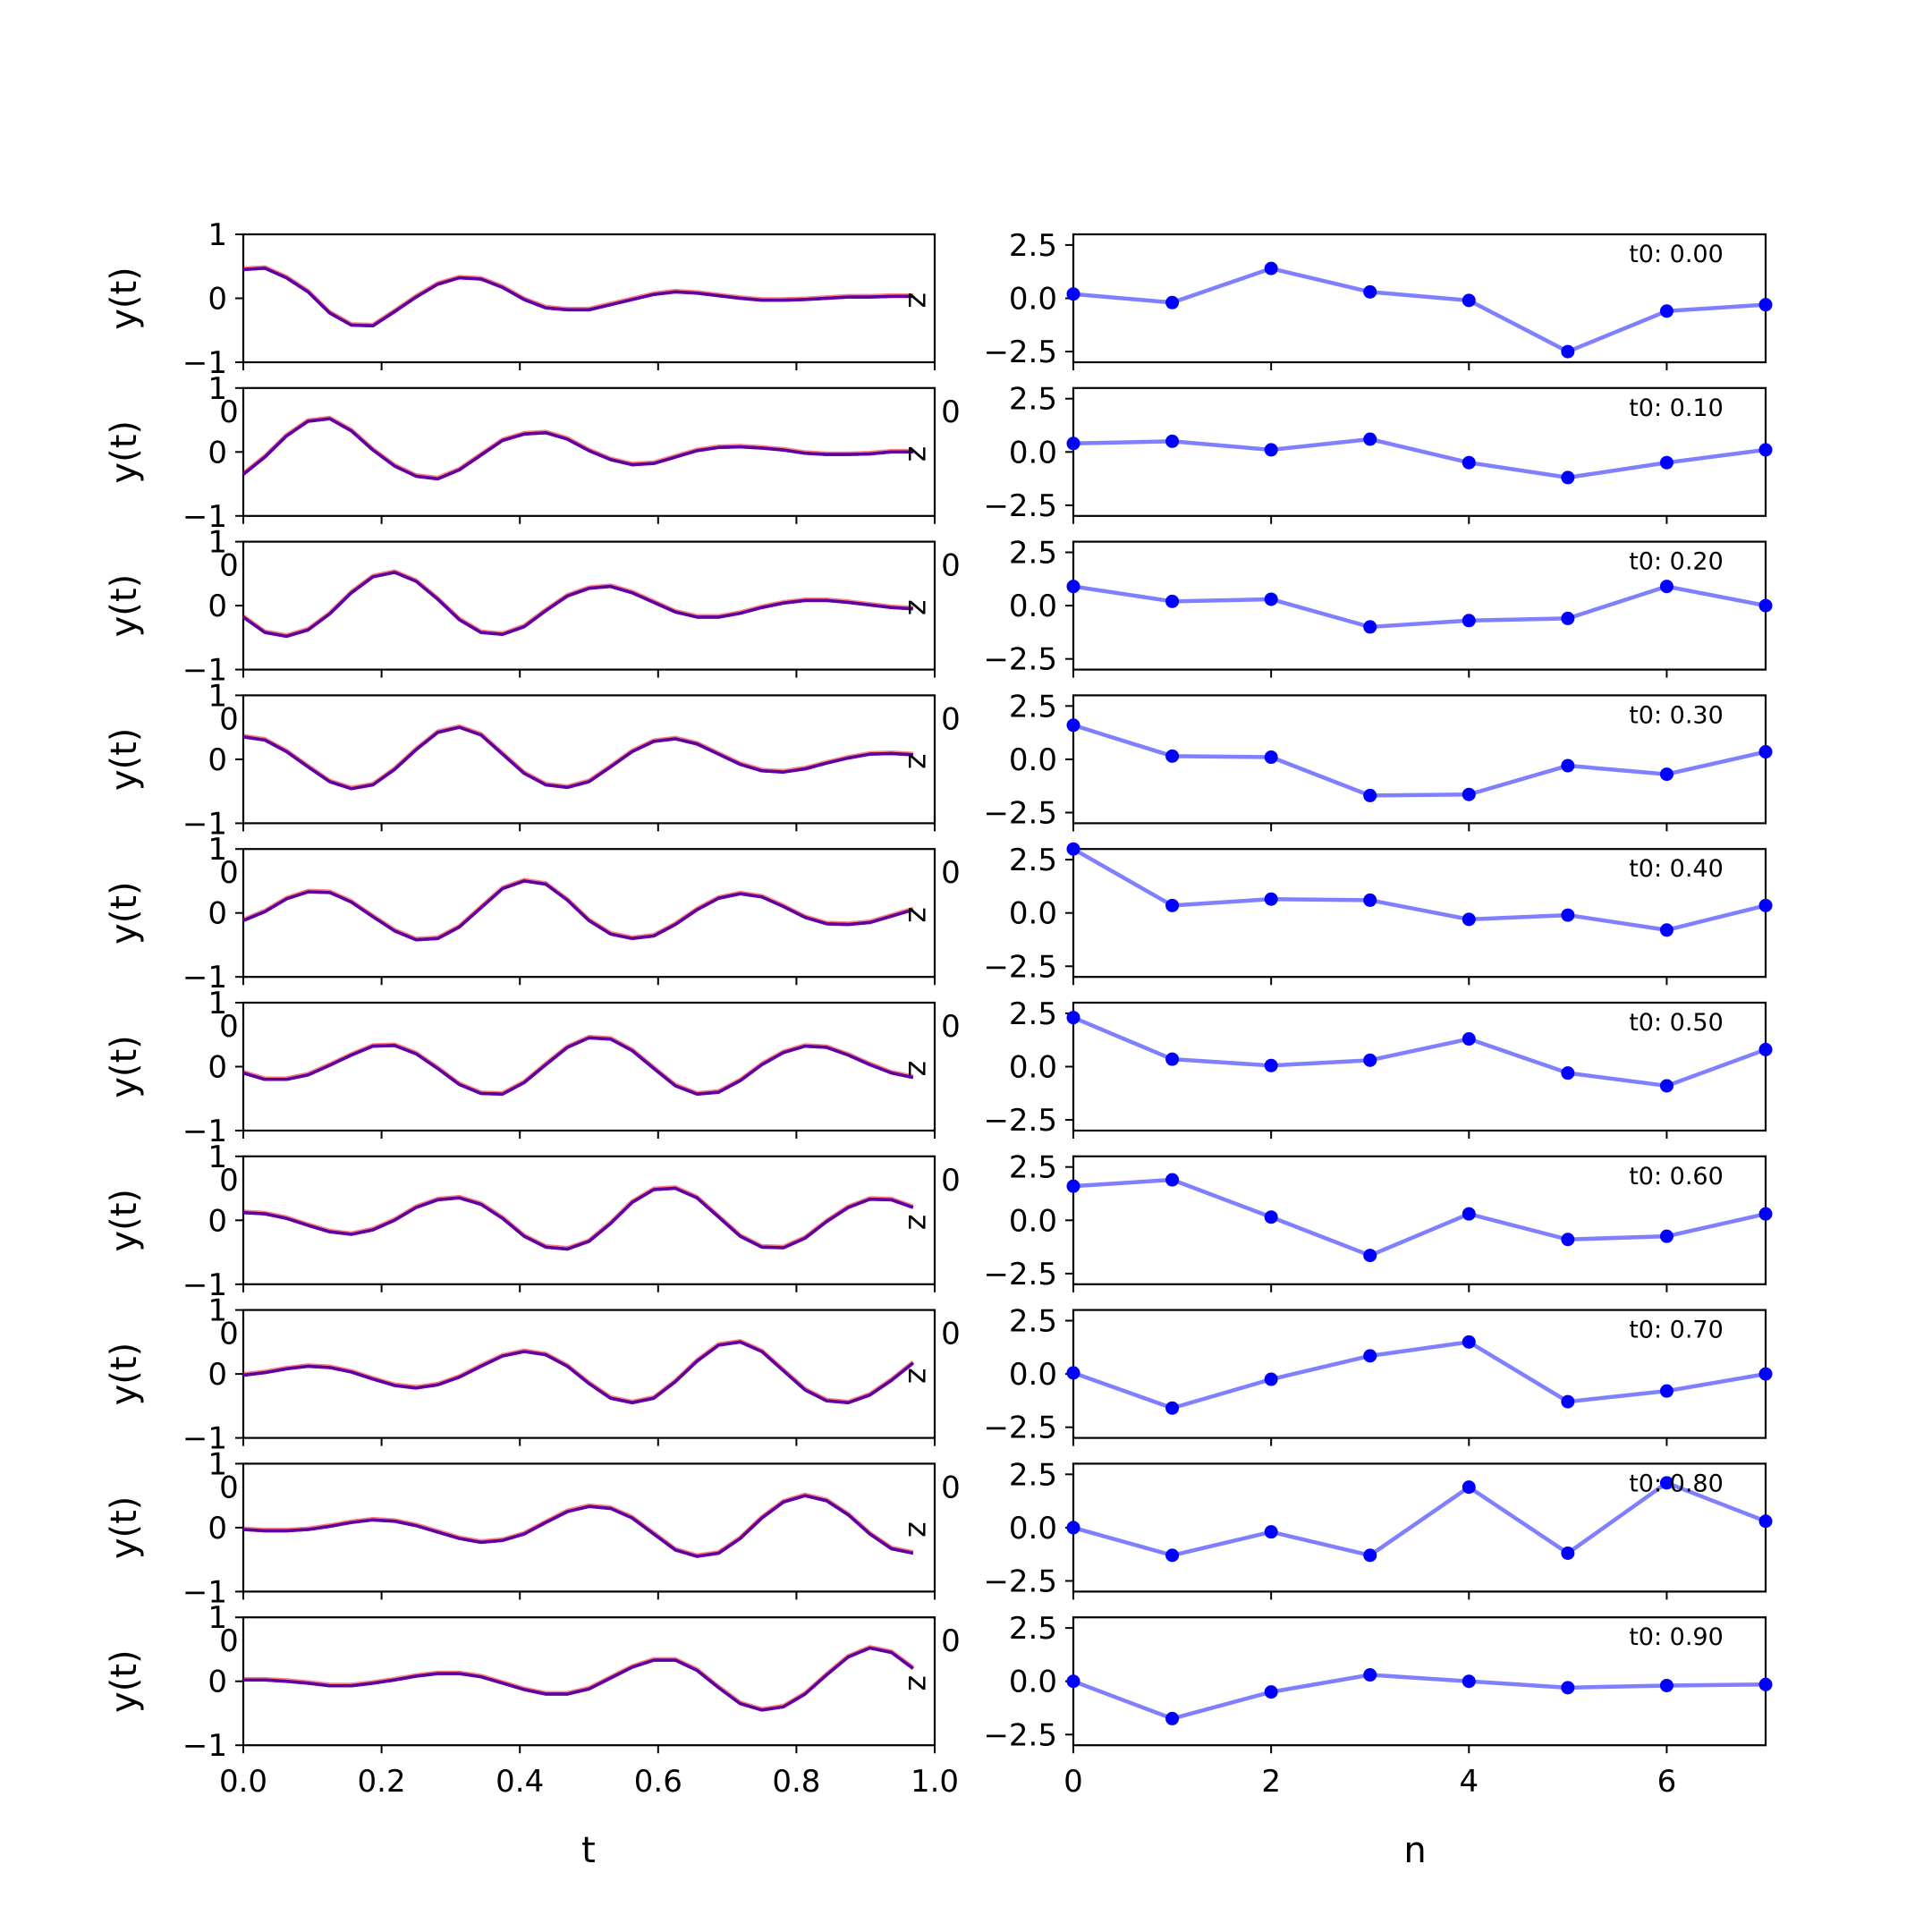  What do you see at coordinates (1676, 1023) in the screenshot?
I see `t0-annotation: t0: 0.50` at bounding box center [1676, 1023].